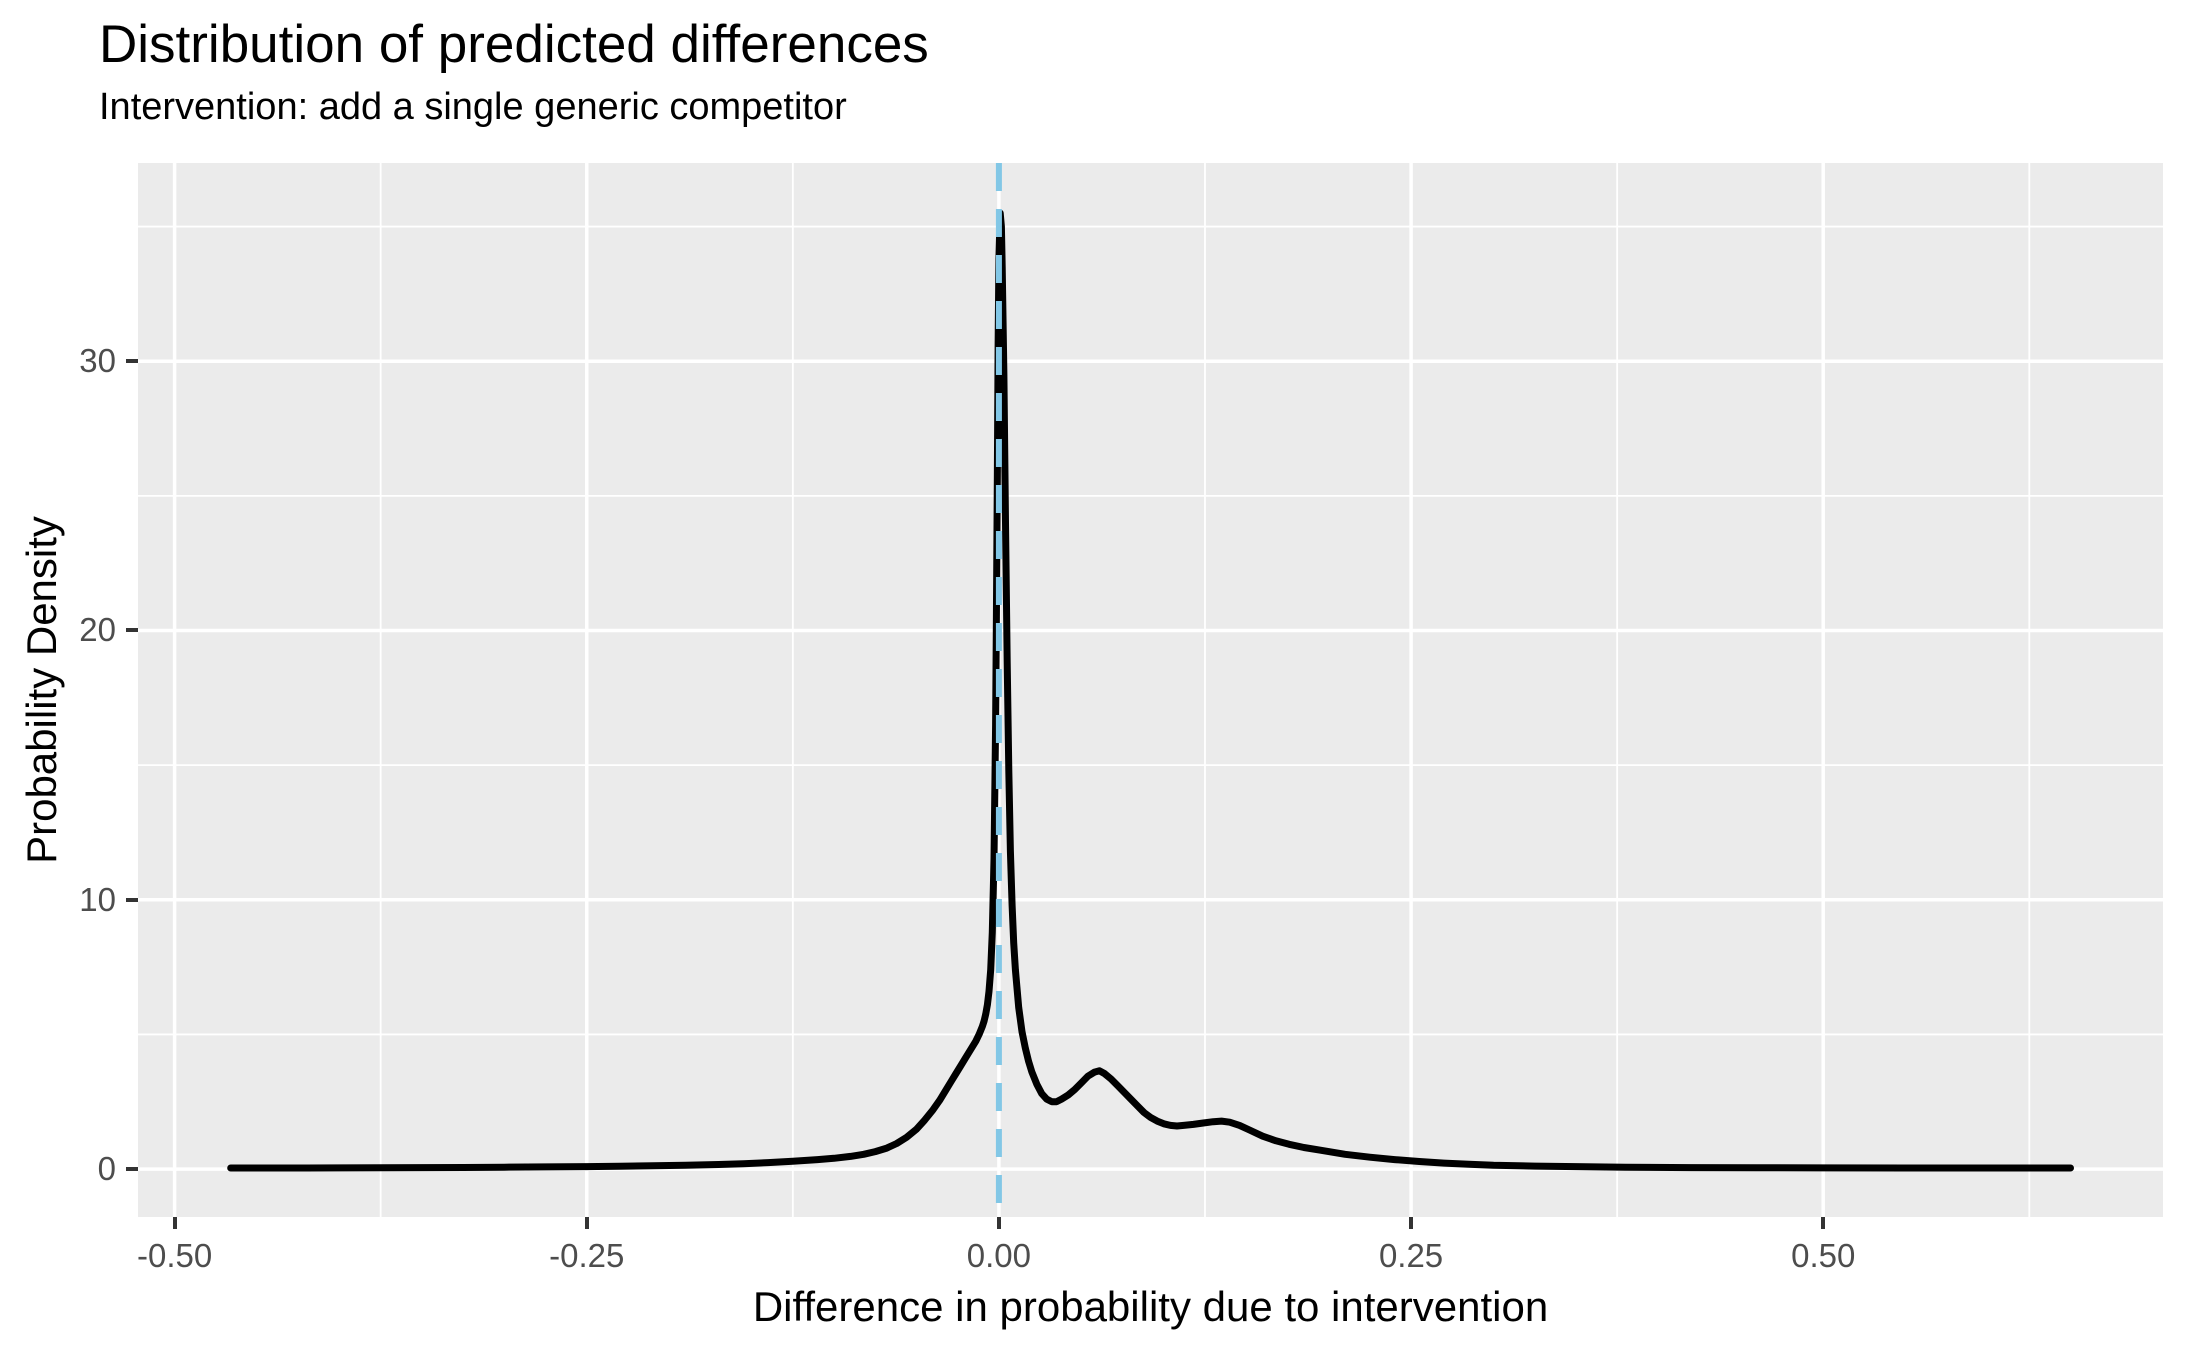 This screenshot has width=2187, height=1350. What do you see at coordinates (41, 690) in the screenshot?
I see `y-axis-title: Probability Density` at bounding box center [41, 690].